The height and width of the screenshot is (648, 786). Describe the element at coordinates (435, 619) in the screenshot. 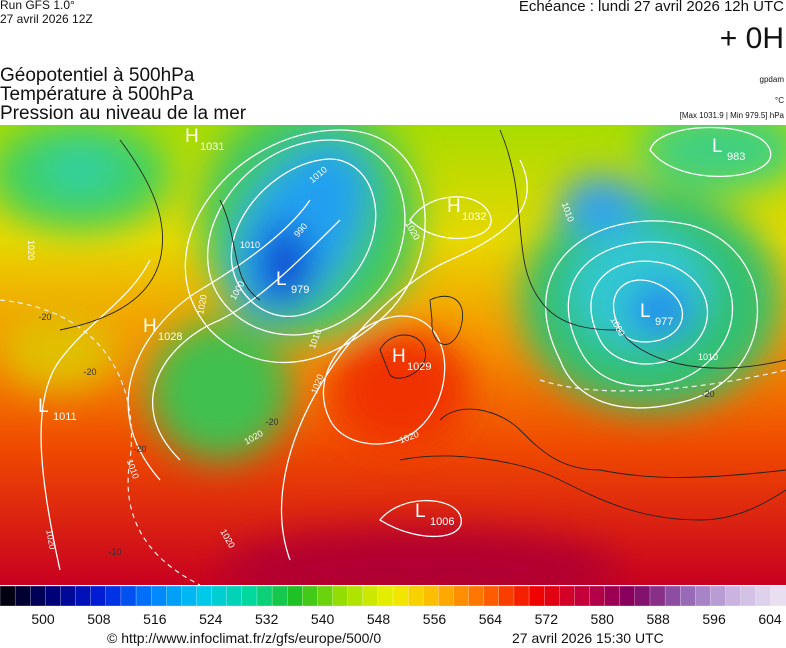

I see `colorbar-label: 556` at that location.